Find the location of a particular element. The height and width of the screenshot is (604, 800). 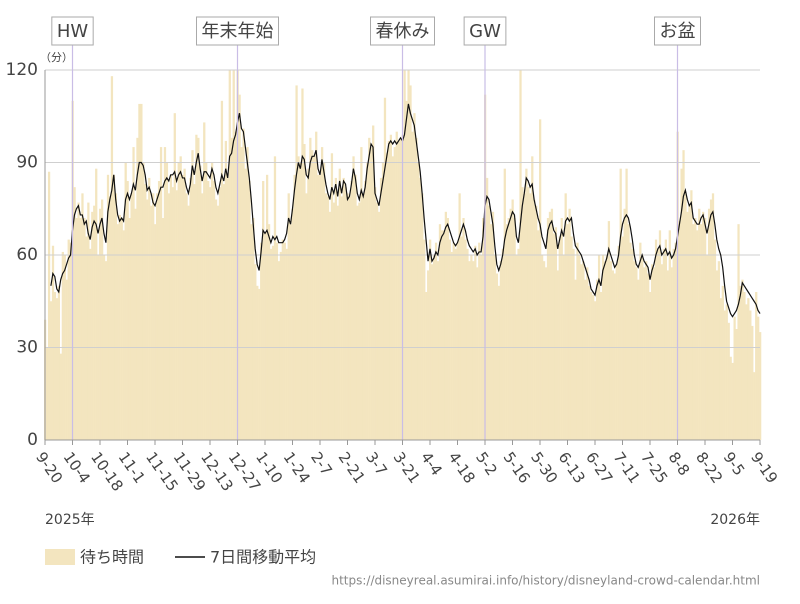

legend-swatch is located at coordinates (60, 557).